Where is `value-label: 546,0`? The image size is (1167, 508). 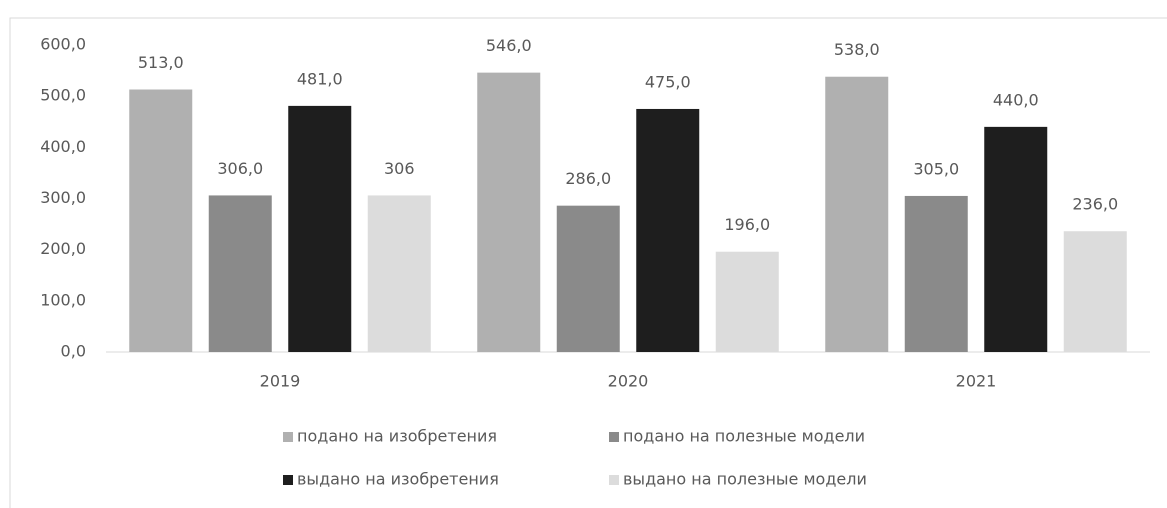
value-label: 546,0 is located at coordinates (509, 45).